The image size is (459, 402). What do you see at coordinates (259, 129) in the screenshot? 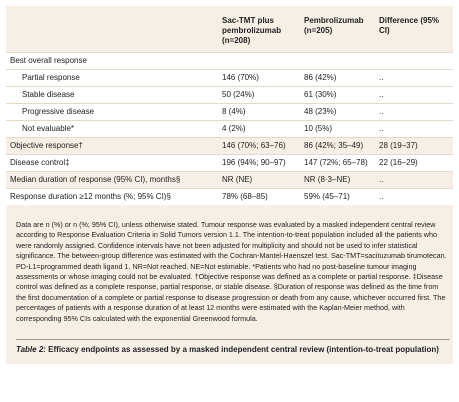
I see `cell: 4 (2%)` at bounding box center [259, 129].